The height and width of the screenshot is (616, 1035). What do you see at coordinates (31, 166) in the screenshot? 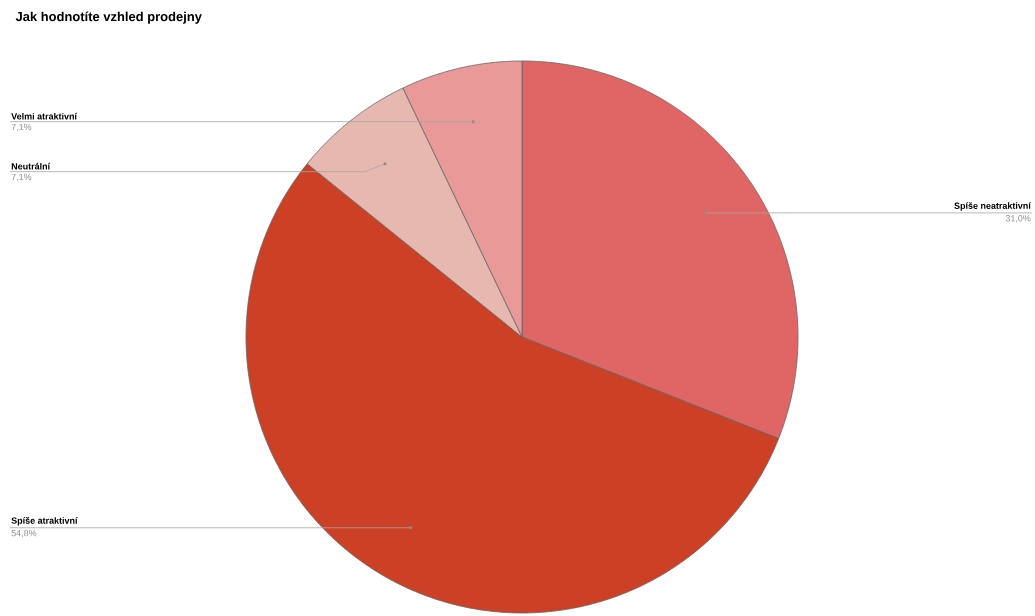
I see `slice-label: Neutrální` at bounding box center [31, 166].